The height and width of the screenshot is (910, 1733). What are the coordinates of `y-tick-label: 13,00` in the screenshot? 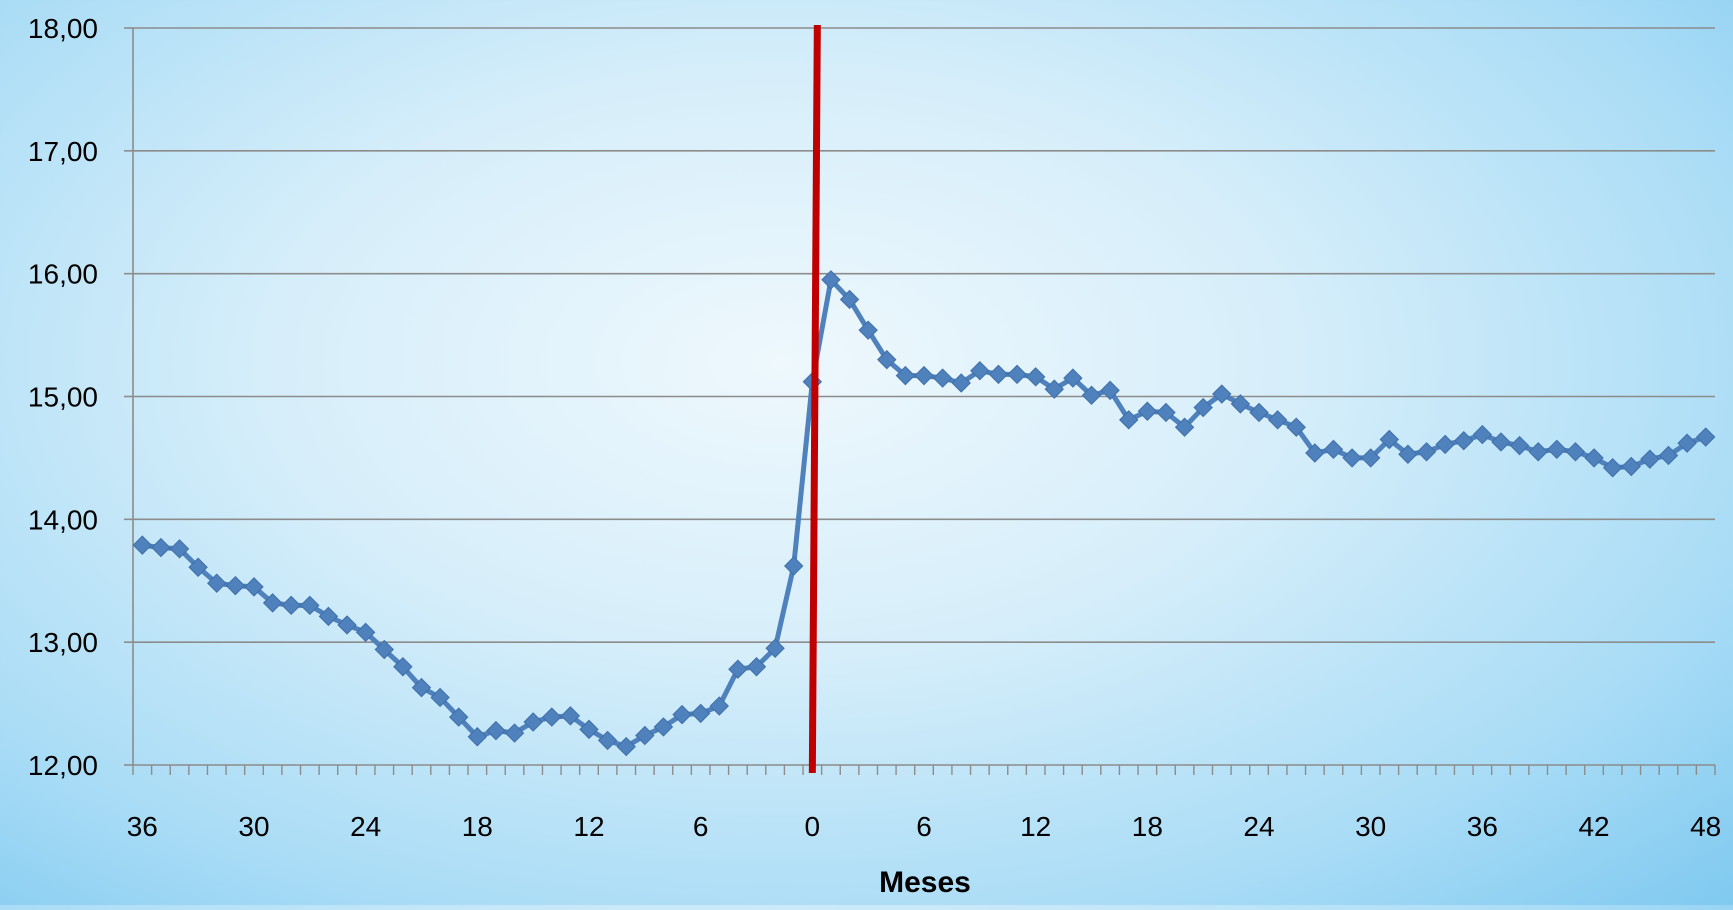 It's located at (63, 642).